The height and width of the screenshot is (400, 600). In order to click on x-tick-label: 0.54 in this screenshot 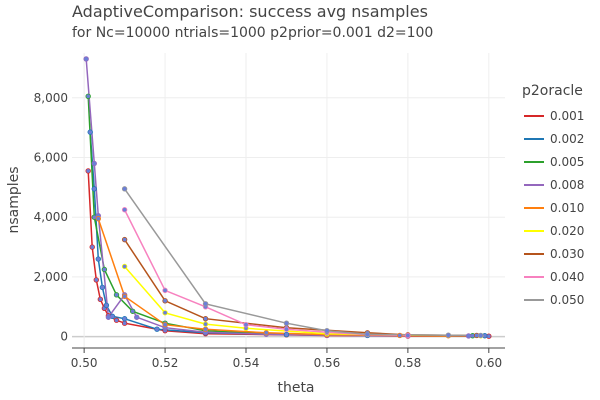, I will do `click(246, 363)`.